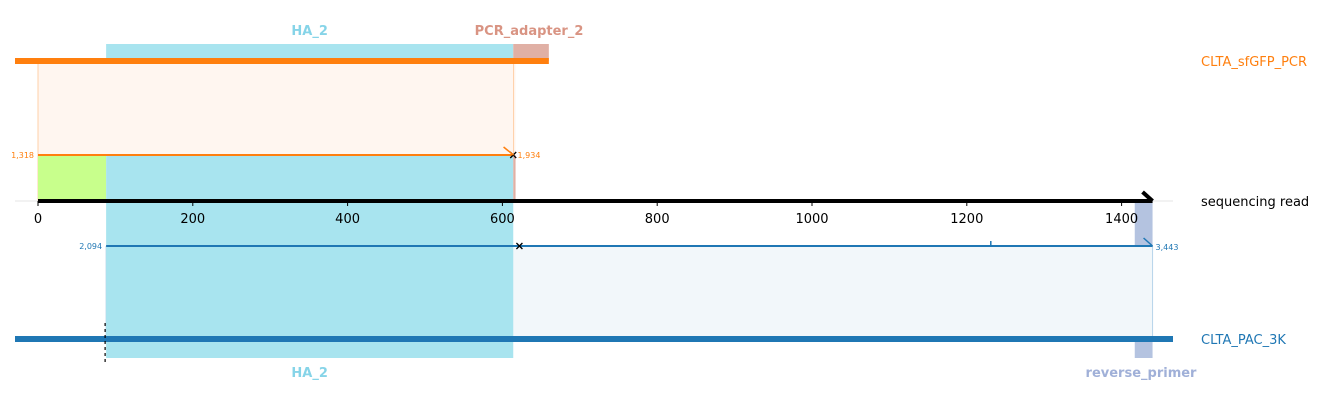 This screenshot has height=403, width=1327. I want to click on sequencing-read-name: sequencing read, so click(1255, 202).